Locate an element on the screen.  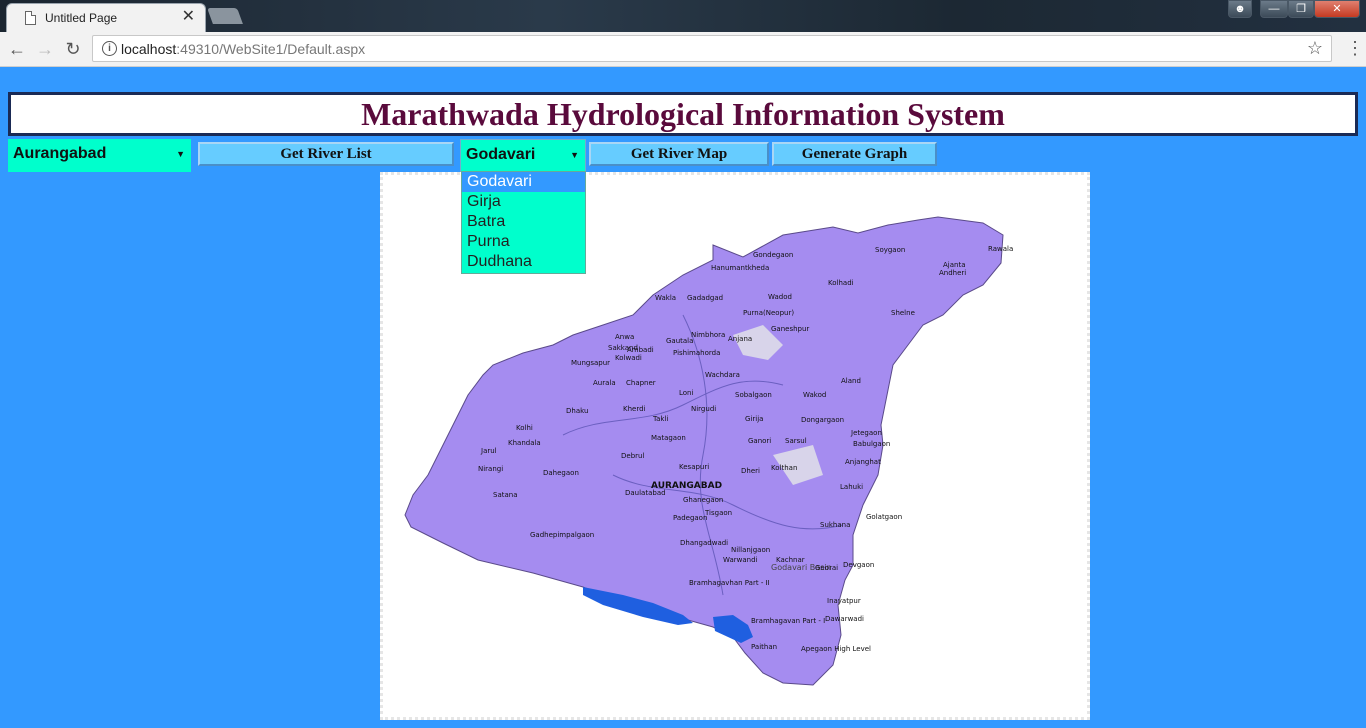
district-label: AURANGABAD is located at coordinates (686, 486).